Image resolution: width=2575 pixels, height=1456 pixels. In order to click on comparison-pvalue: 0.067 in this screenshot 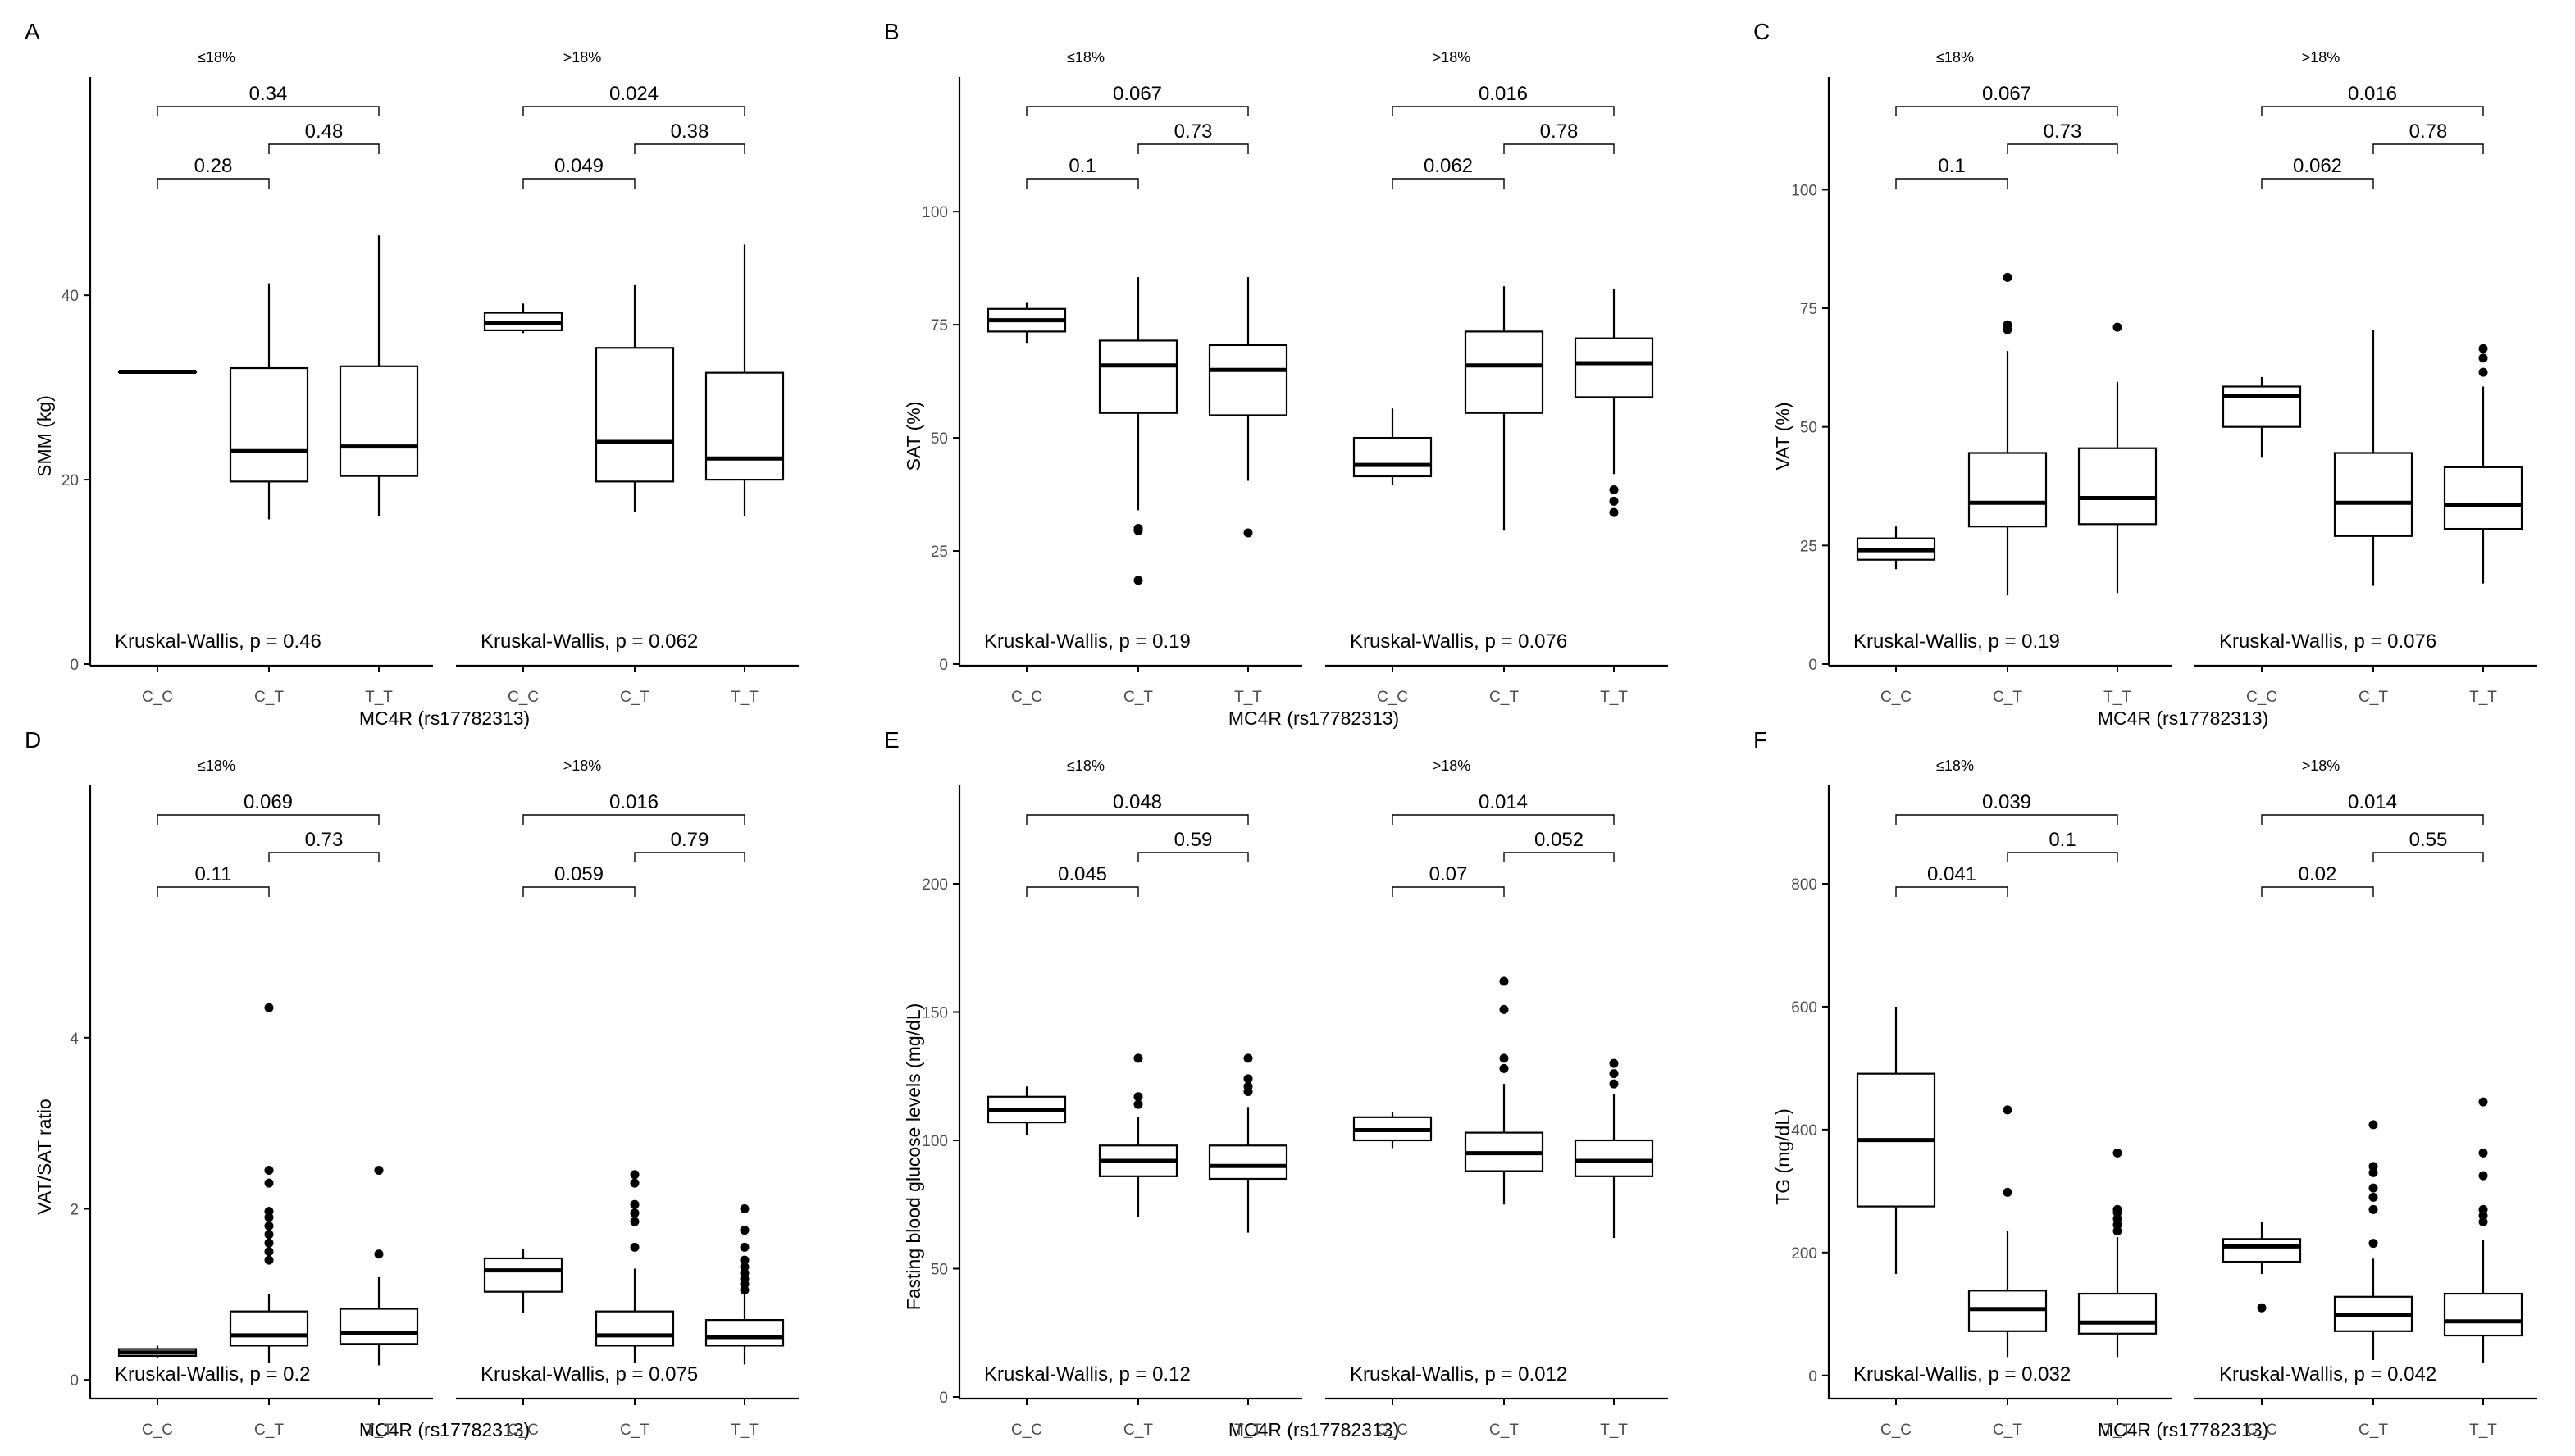, I will do `click(2006, 94)`.